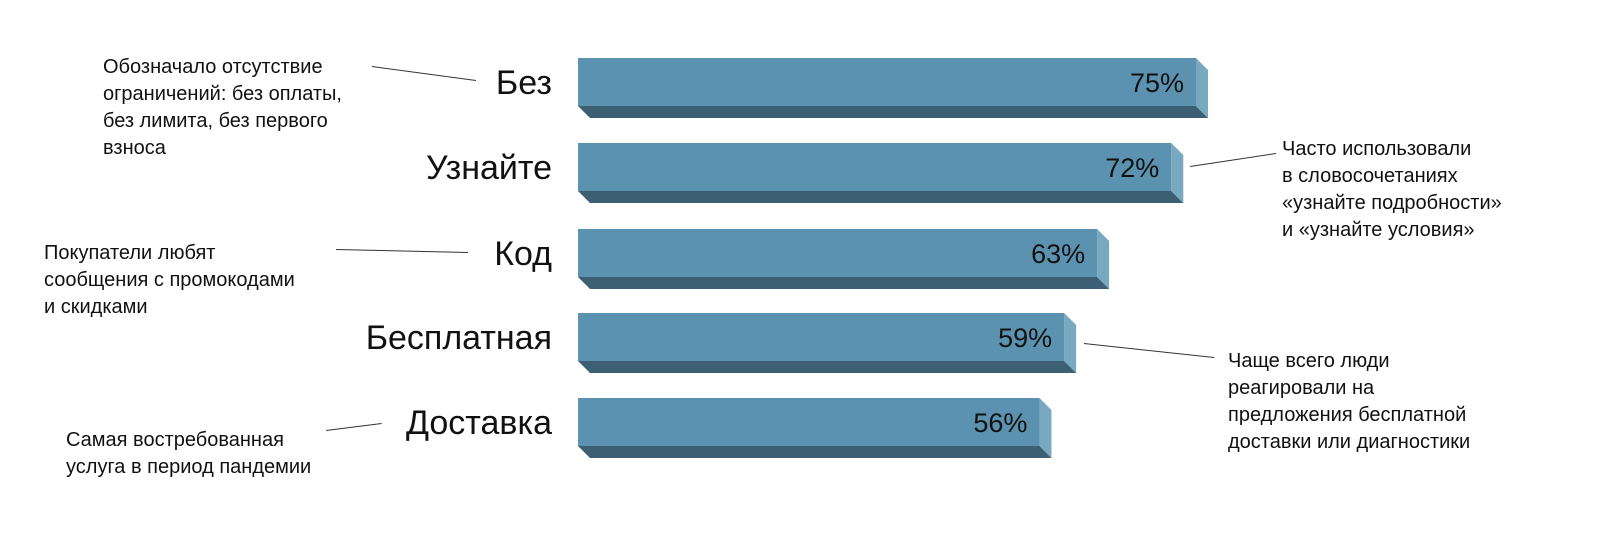 Image resolution: width=1600 pixels, height=553 pixels. Describe the element at coordinates (354, 427) in the screenshot. I see `annotation-leader-line-доставка` at that location.